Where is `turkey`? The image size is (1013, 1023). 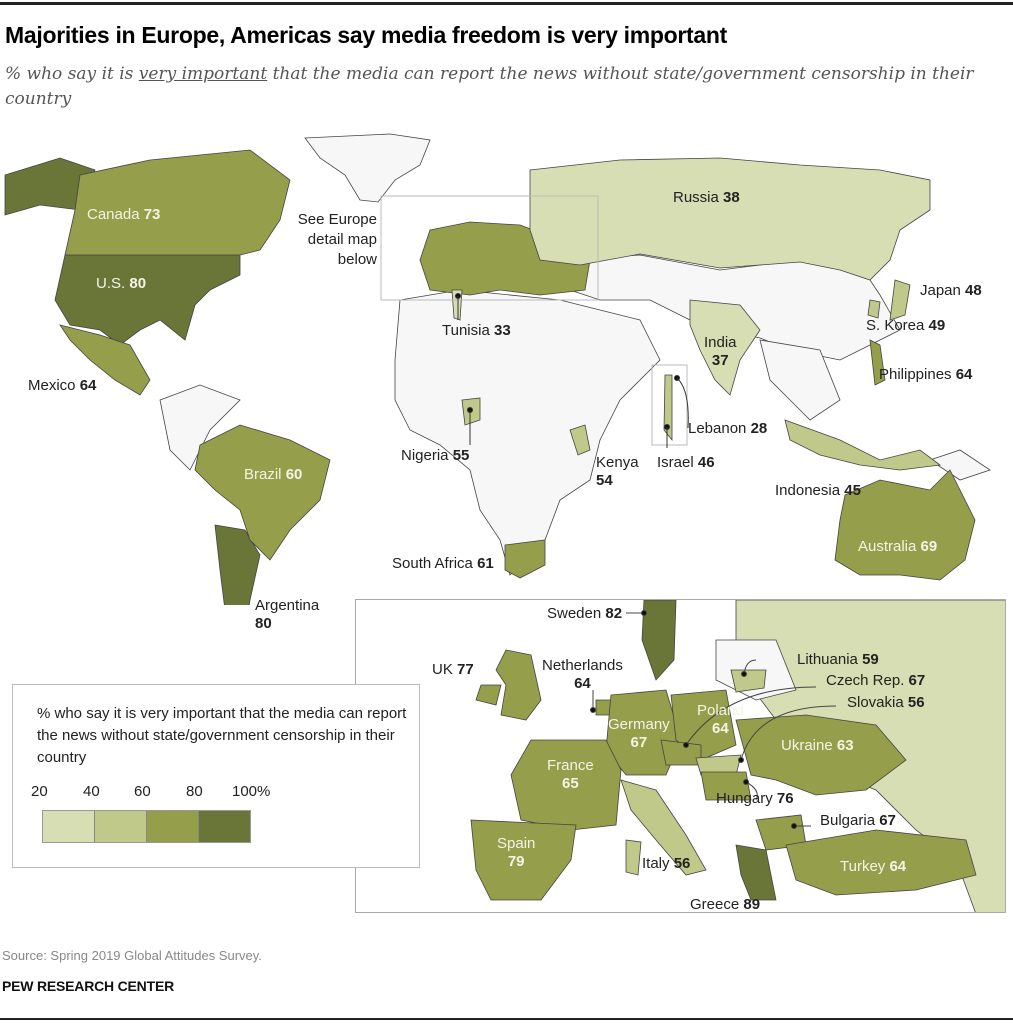
turkey is located at coordinates (881, 862).